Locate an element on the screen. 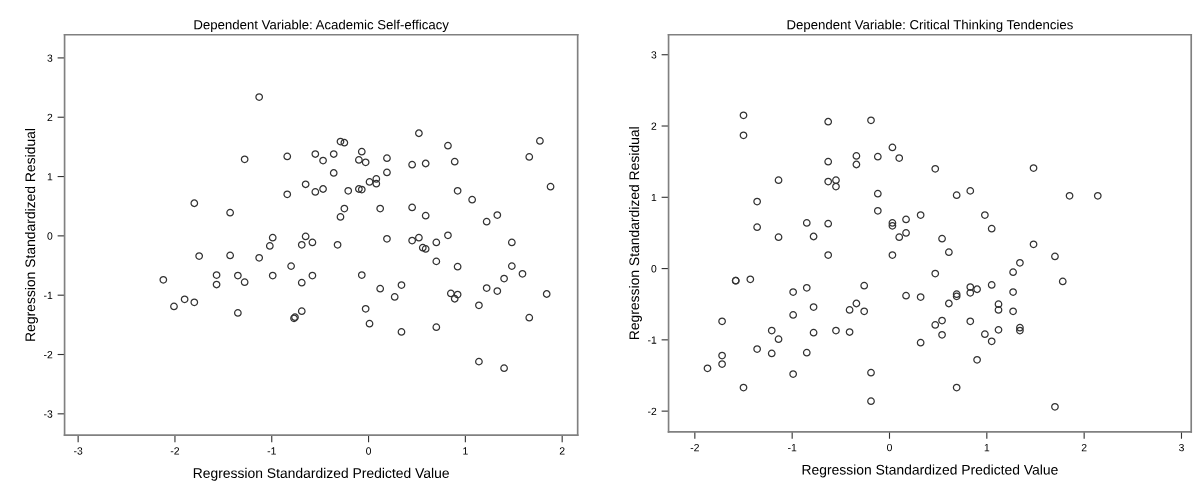 The image size is (1196, 483). chart-title: Dependent Variable: Critical Thinking Tendencies is located at coordinates (930, 25).